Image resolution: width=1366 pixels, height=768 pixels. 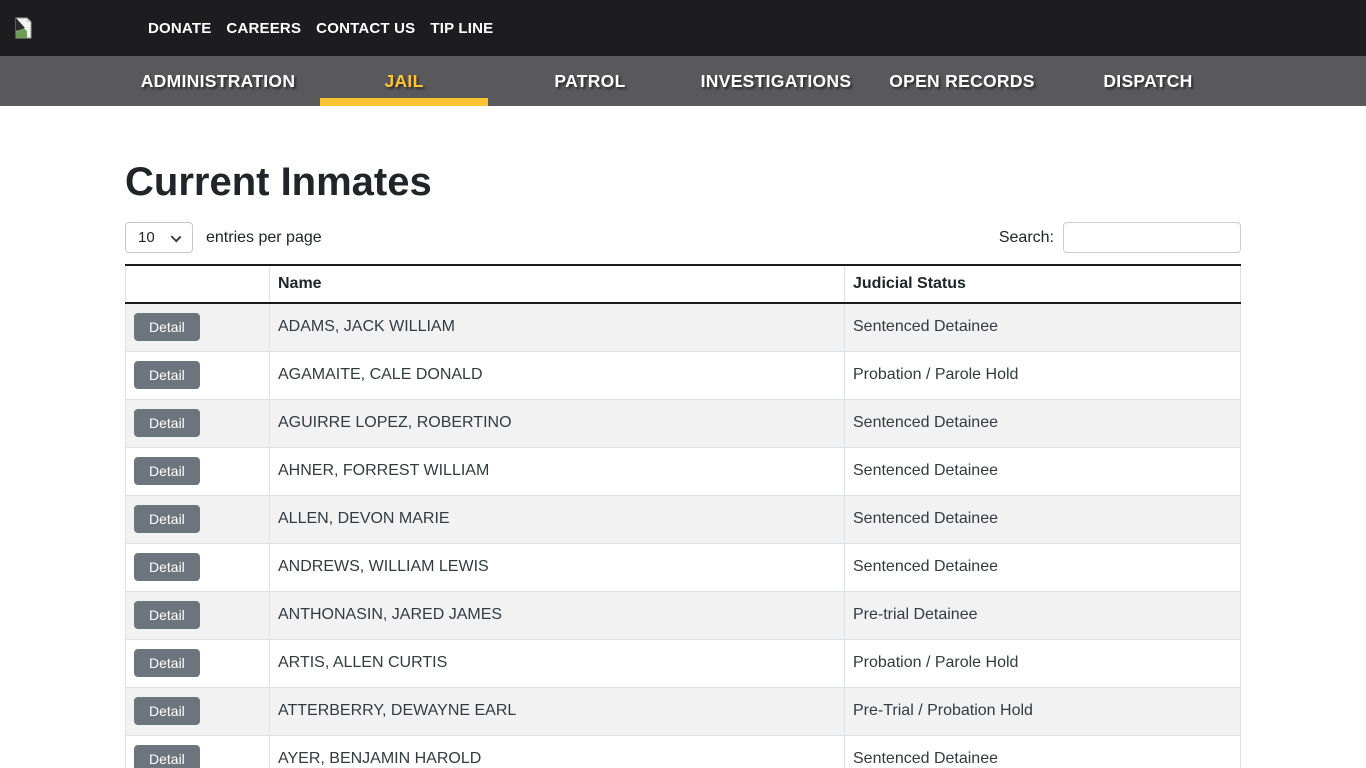 What do you see at coordinates (404, 81) in the screenshot?
I see `nav-item-jail: JAIL` at bounding box center [404, 81].